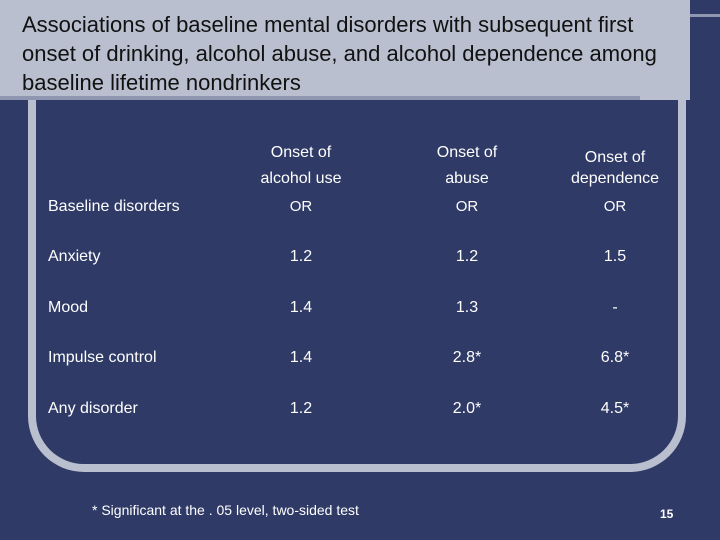 Image resolution: width=720 pixels, height=540 pixels. Describe the element at coordinates (467, 178) in the screenshot. I see `col-header-abuse-line2: abuse` at that location.